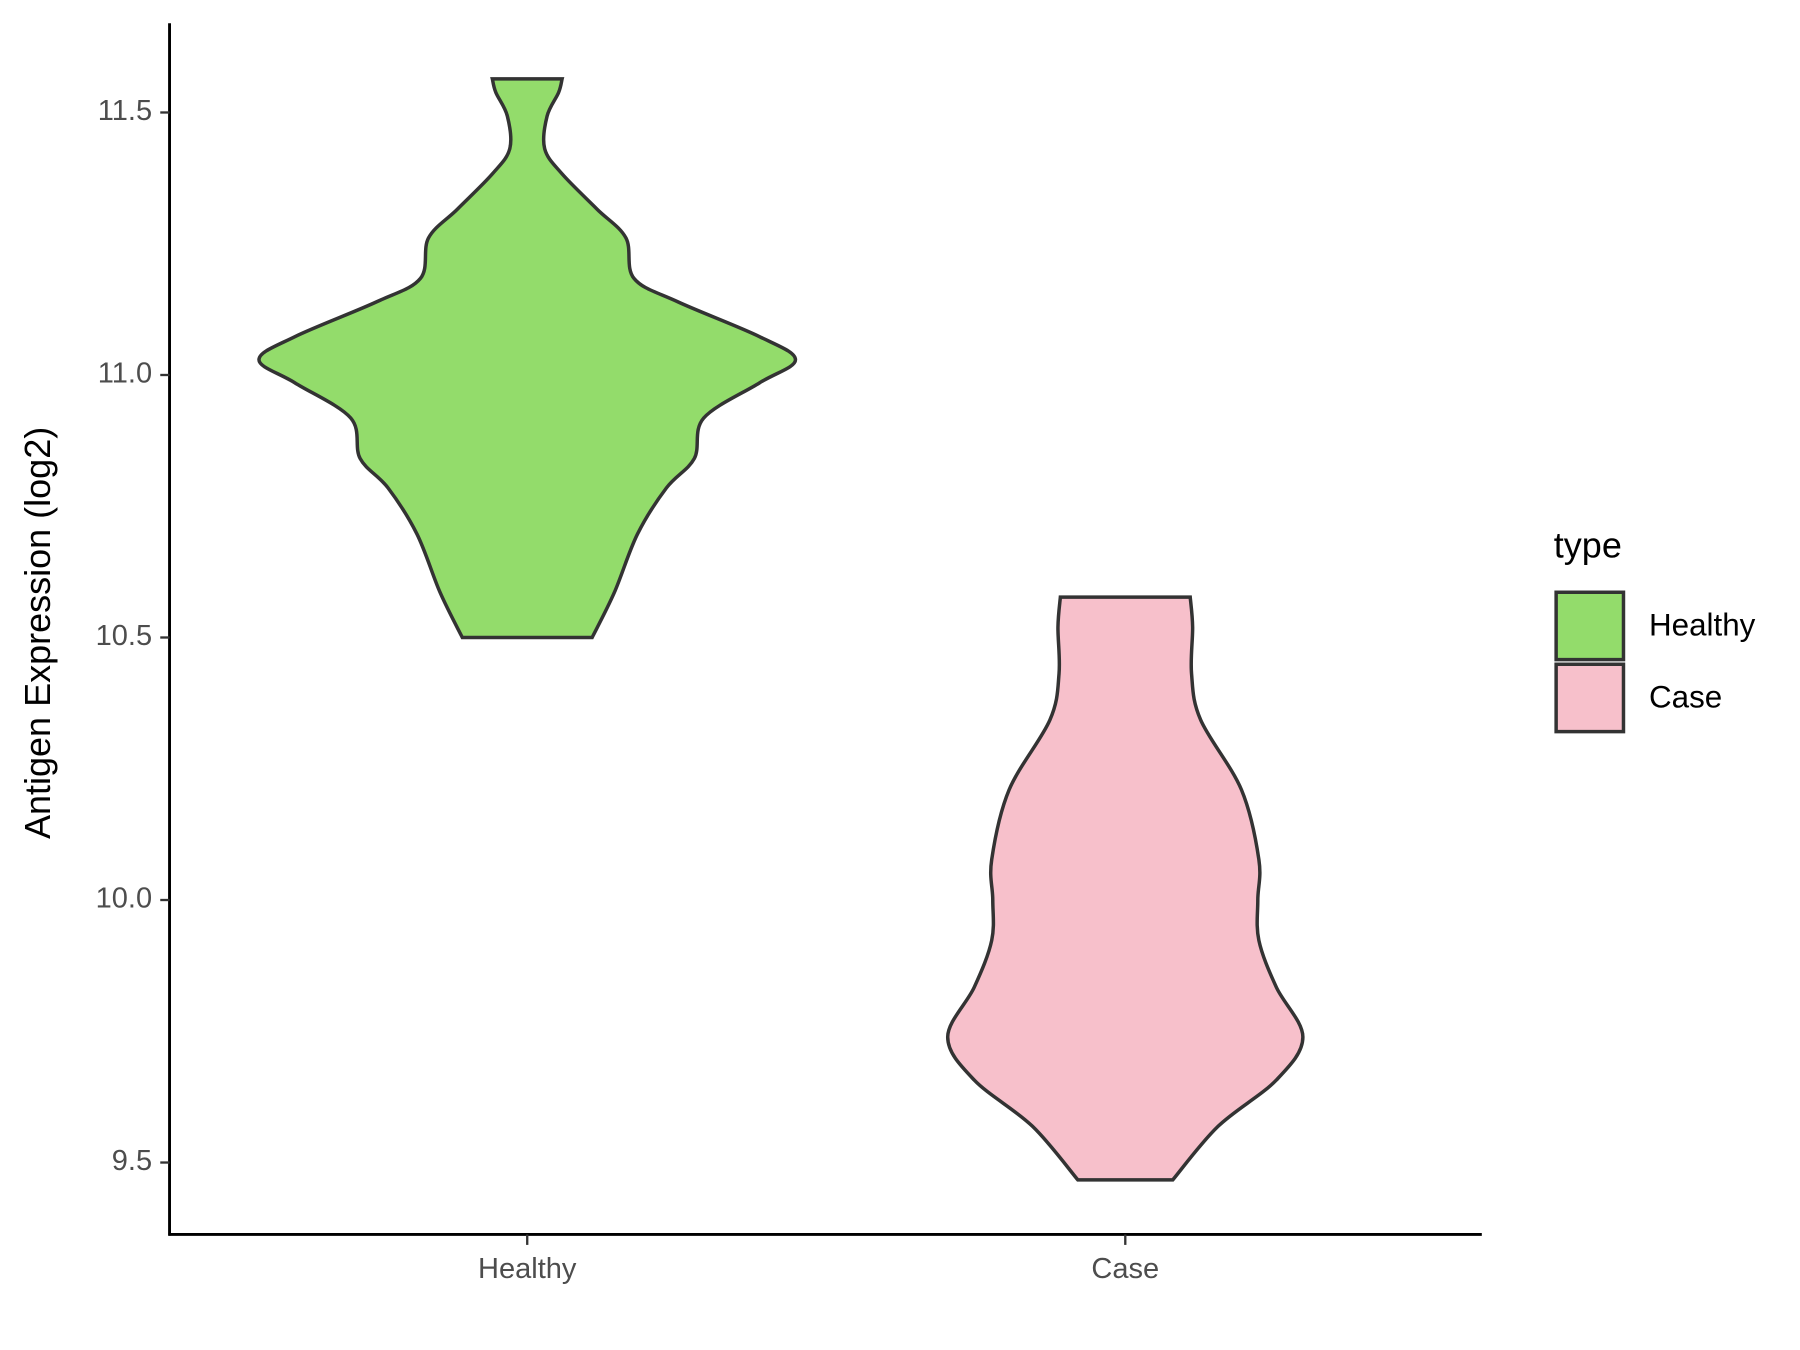 The height and width of the screenshot is (1350, 1800). Describe the element at coordinates (124, 636) in the screenshot. I see `y-tick-label: 10.5` at that location.